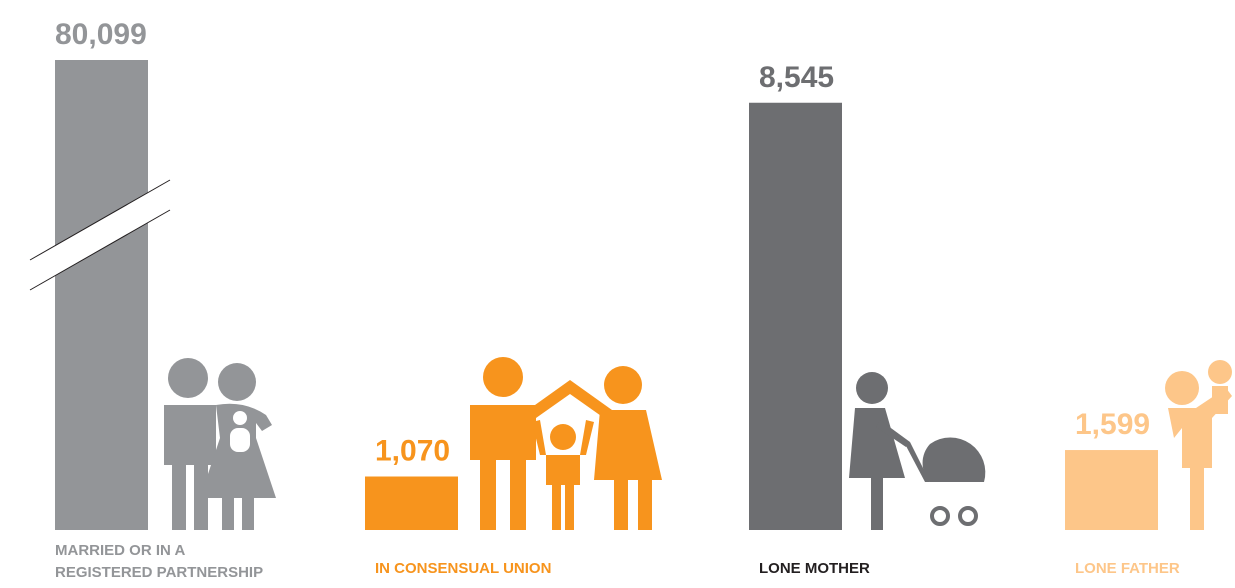 The width and height of the screenshot is (1235, 588). I want to click on category-label: MARRIED OR IN A REGISTERED PARTNERSHIP, so click(159, 561).